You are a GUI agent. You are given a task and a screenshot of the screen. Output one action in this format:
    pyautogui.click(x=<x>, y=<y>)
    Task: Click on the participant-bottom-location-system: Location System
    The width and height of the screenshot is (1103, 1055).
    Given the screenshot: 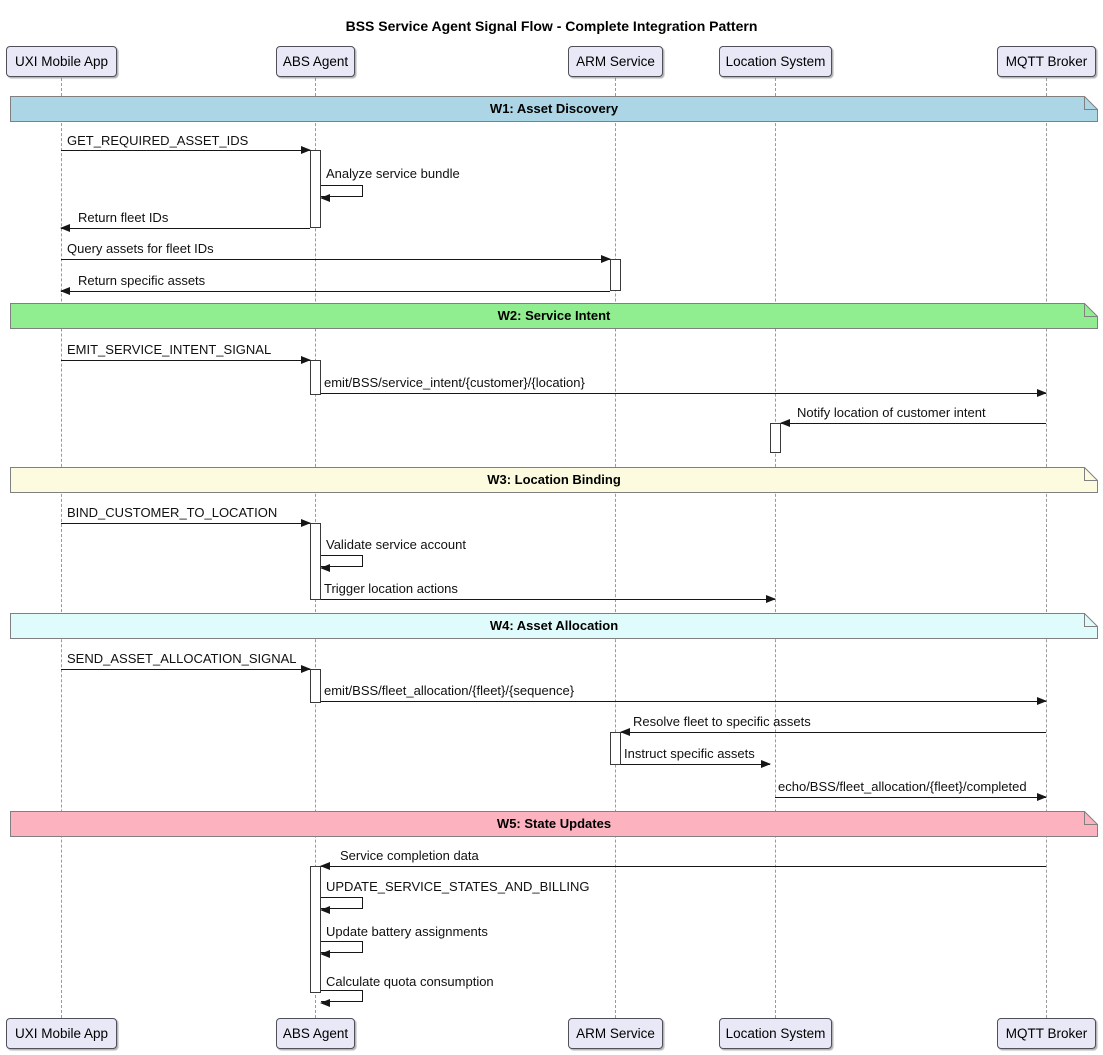 What is the action you would take?
    pyautogui.click(x=775, y=1033)
    